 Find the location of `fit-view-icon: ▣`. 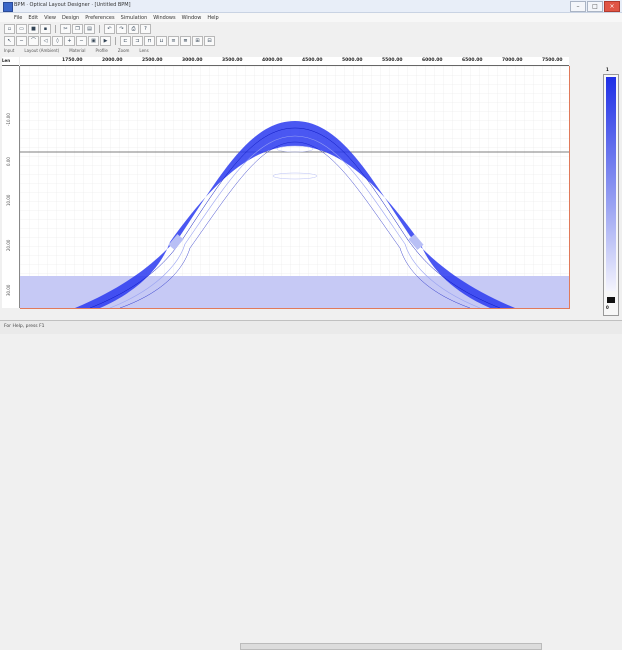

fit-view-icon: ▣ is located at coordinates (93, 40).